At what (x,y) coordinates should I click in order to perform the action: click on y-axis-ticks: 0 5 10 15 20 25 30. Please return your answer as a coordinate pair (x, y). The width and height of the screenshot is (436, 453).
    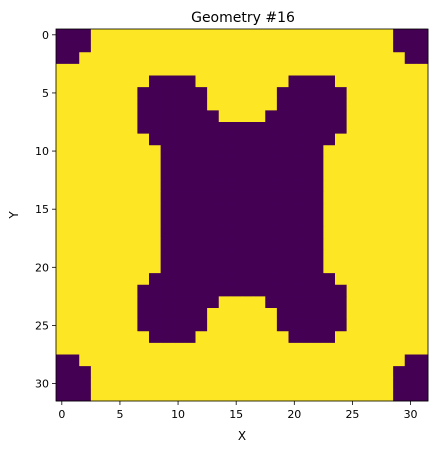
    Looking at the image, I should click on (45, 210).